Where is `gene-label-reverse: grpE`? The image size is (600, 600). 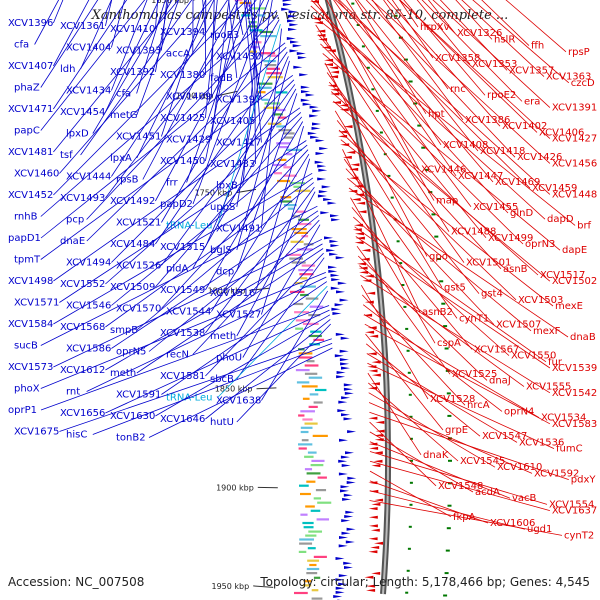
gene-label-reverse: grpE is located at coordinates (456, 430).